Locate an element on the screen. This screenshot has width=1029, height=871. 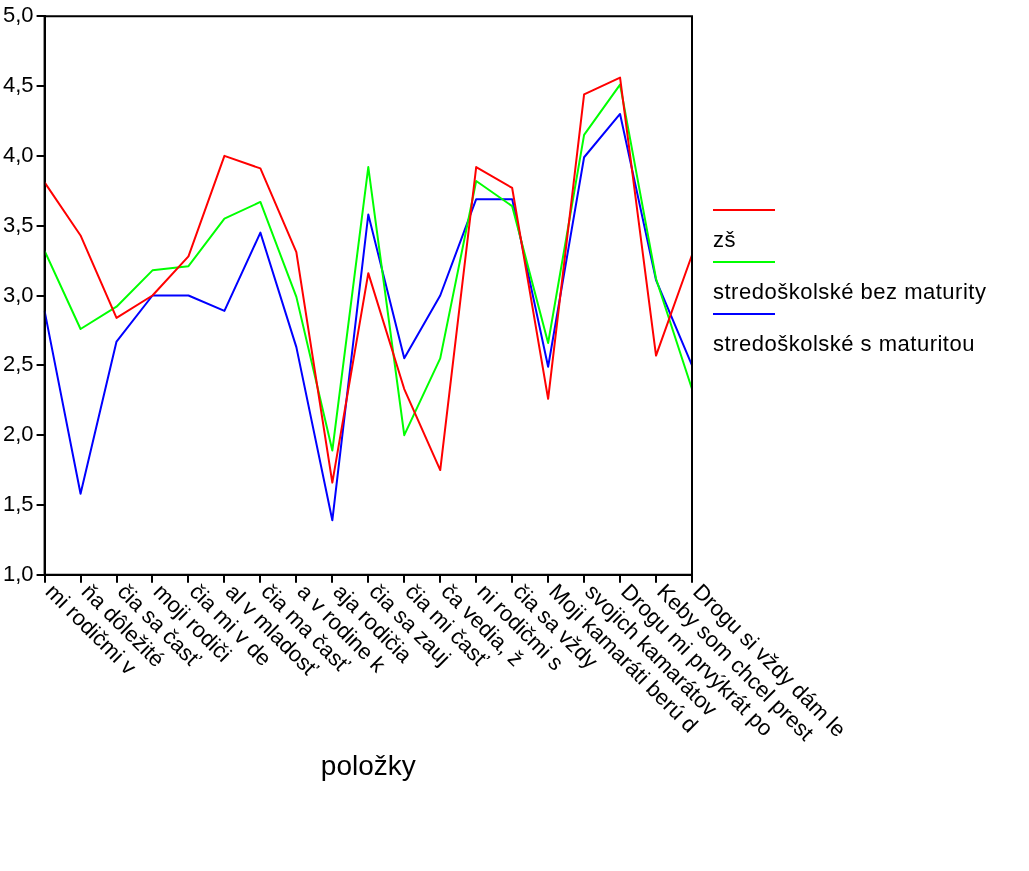
y-tick-label: 1,0 is located at coordinates (18, 573).